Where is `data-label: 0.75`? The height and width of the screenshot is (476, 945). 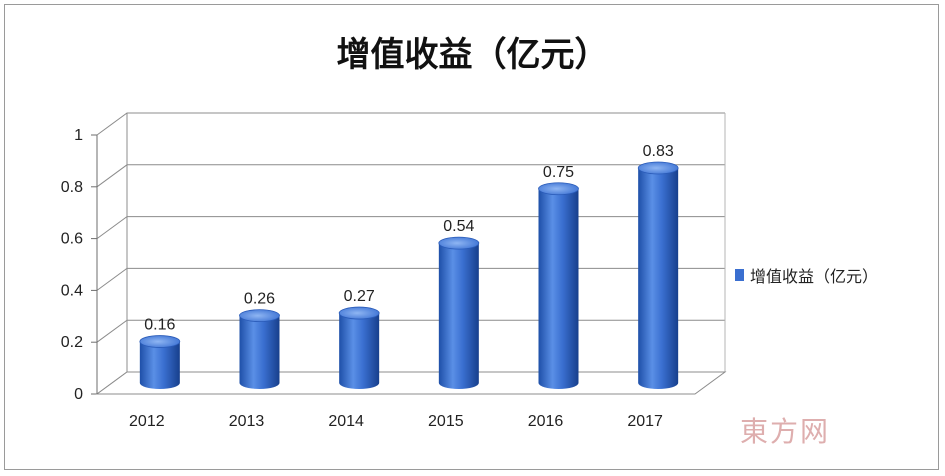 data-label: 0.75 is located at coordinates (558, 172).